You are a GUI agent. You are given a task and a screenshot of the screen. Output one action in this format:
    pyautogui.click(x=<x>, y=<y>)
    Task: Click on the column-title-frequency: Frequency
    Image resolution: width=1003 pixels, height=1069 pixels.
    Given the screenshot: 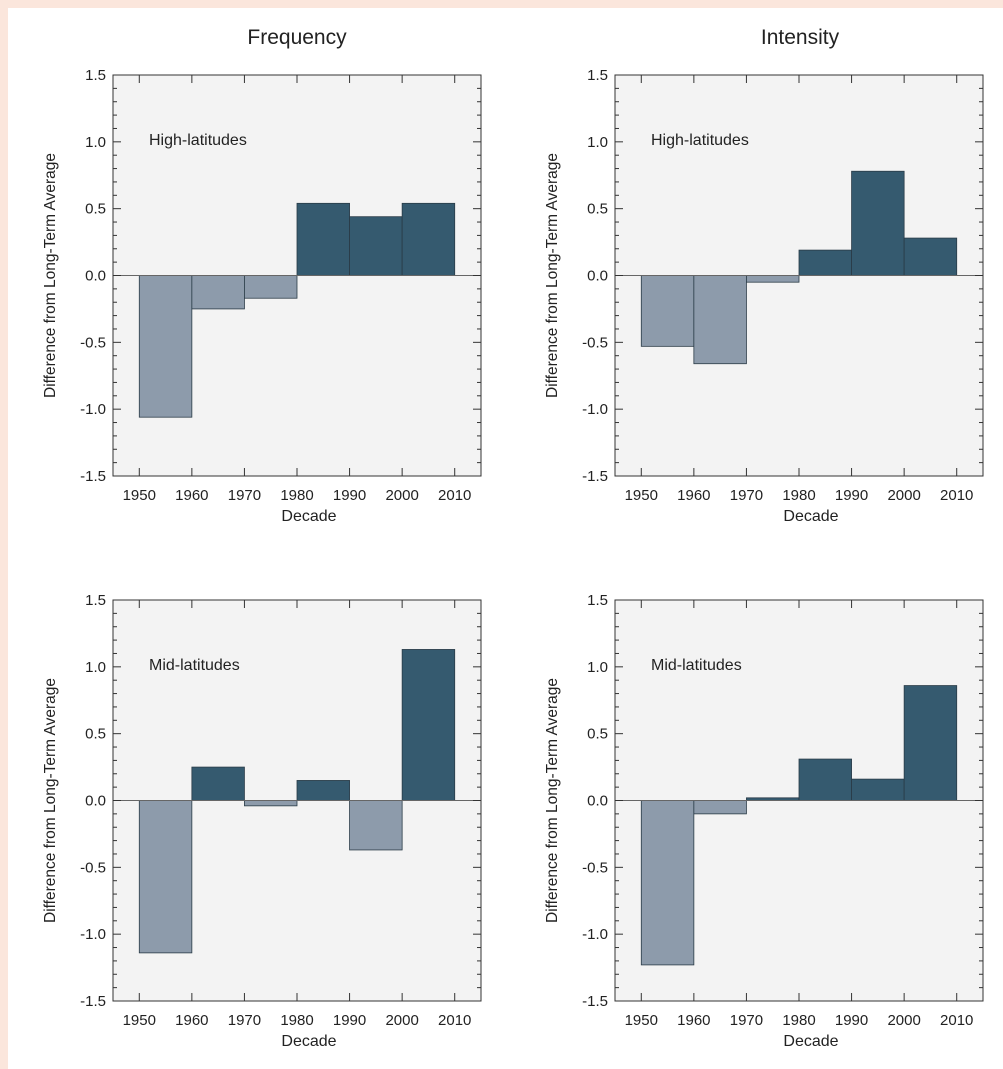 What is the action you would take?
    pyautogui.click(x=297, y=37)
    